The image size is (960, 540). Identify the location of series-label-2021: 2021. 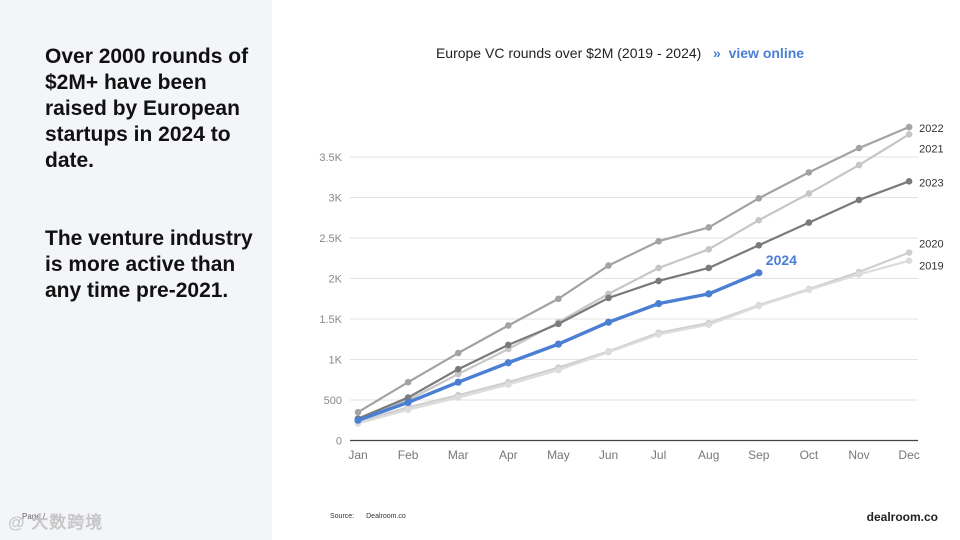
(931, 149).